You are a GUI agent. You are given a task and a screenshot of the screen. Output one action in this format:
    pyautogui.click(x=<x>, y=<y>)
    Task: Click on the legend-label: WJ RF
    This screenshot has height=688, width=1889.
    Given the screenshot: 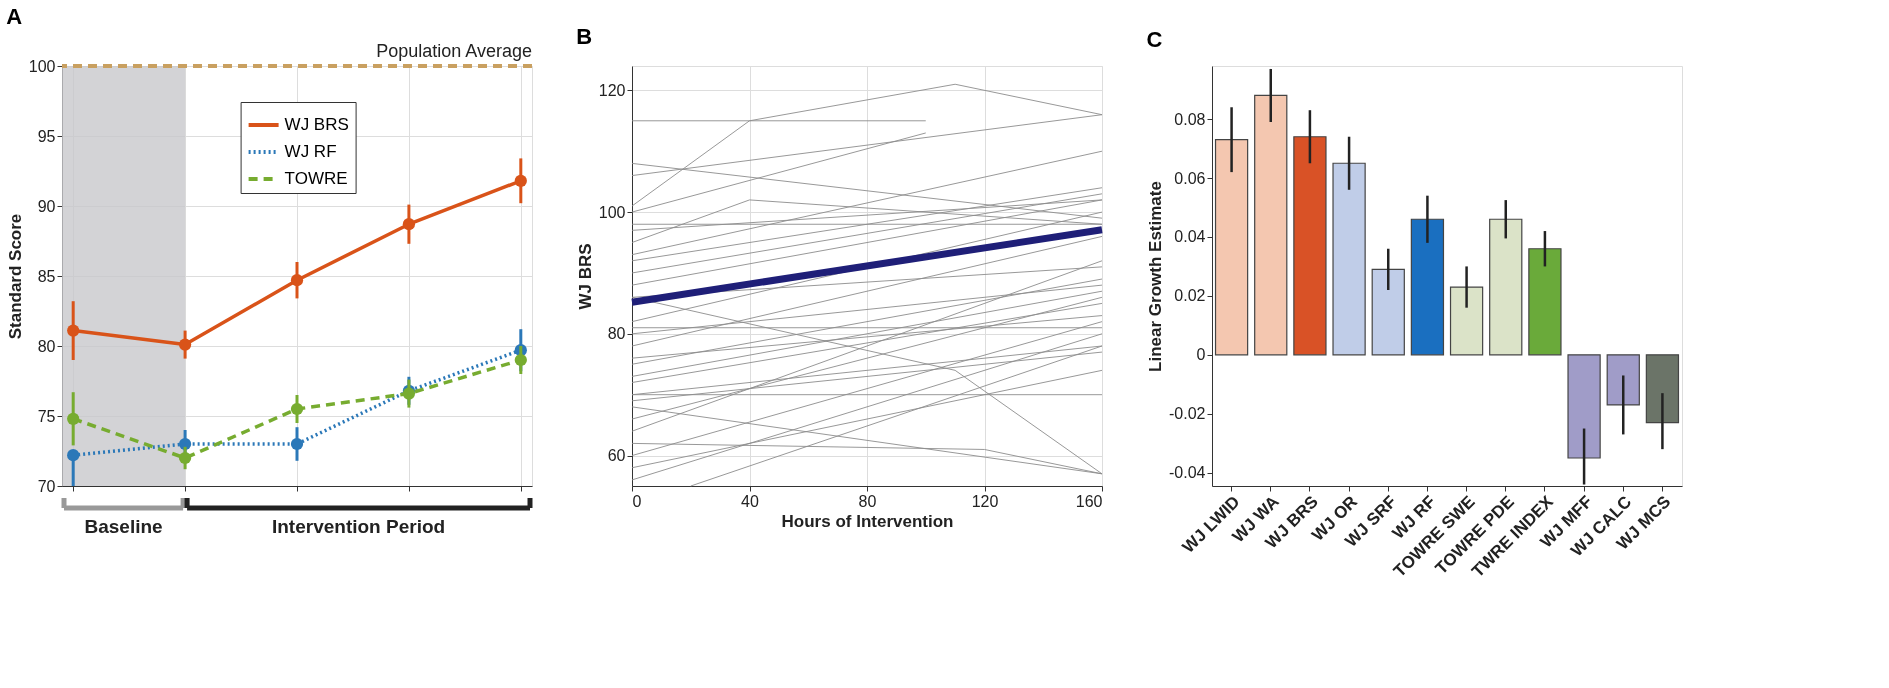 What is the action you would take?
    pyautogui.click(x=310, y=151)
    